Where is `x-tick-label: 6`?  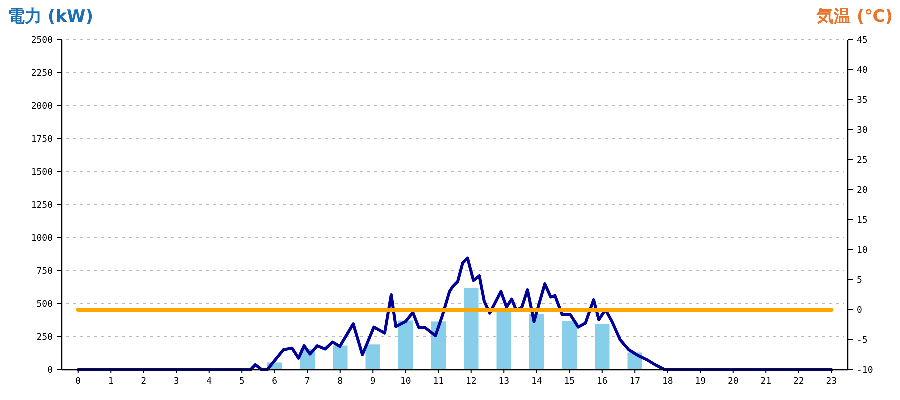 x-tick-label: 6 is located at coordinates (275, 382).